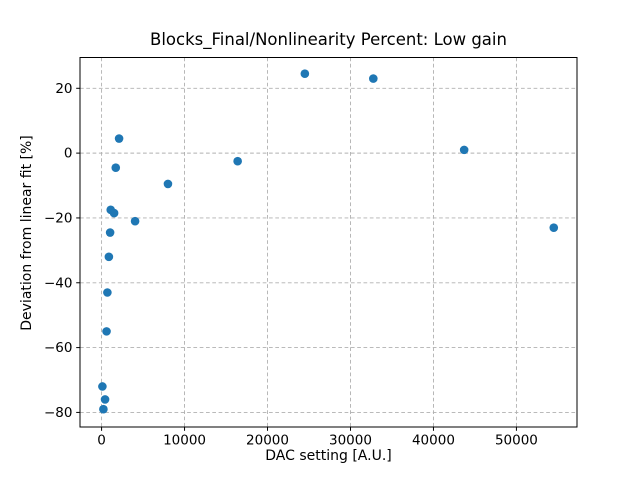 This screenshot has width=640, height=480. I want to click on x-axis-label: DAC setting [A.U.], so click(328, 456).